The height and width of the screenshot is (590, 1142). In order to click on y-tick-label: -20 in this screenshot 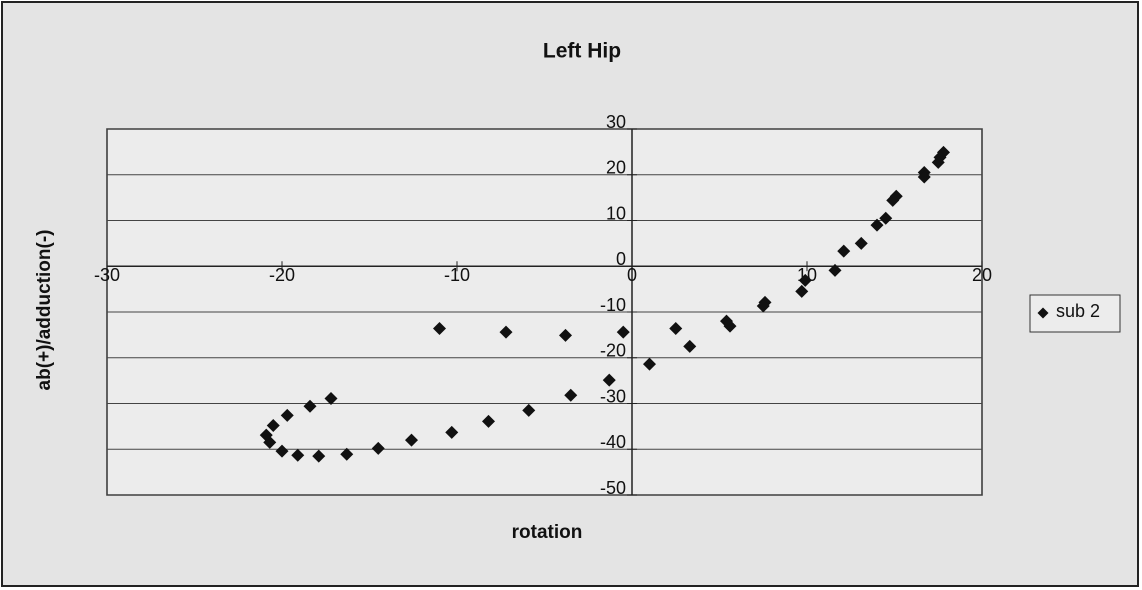, I will do `click(613, 351)`.